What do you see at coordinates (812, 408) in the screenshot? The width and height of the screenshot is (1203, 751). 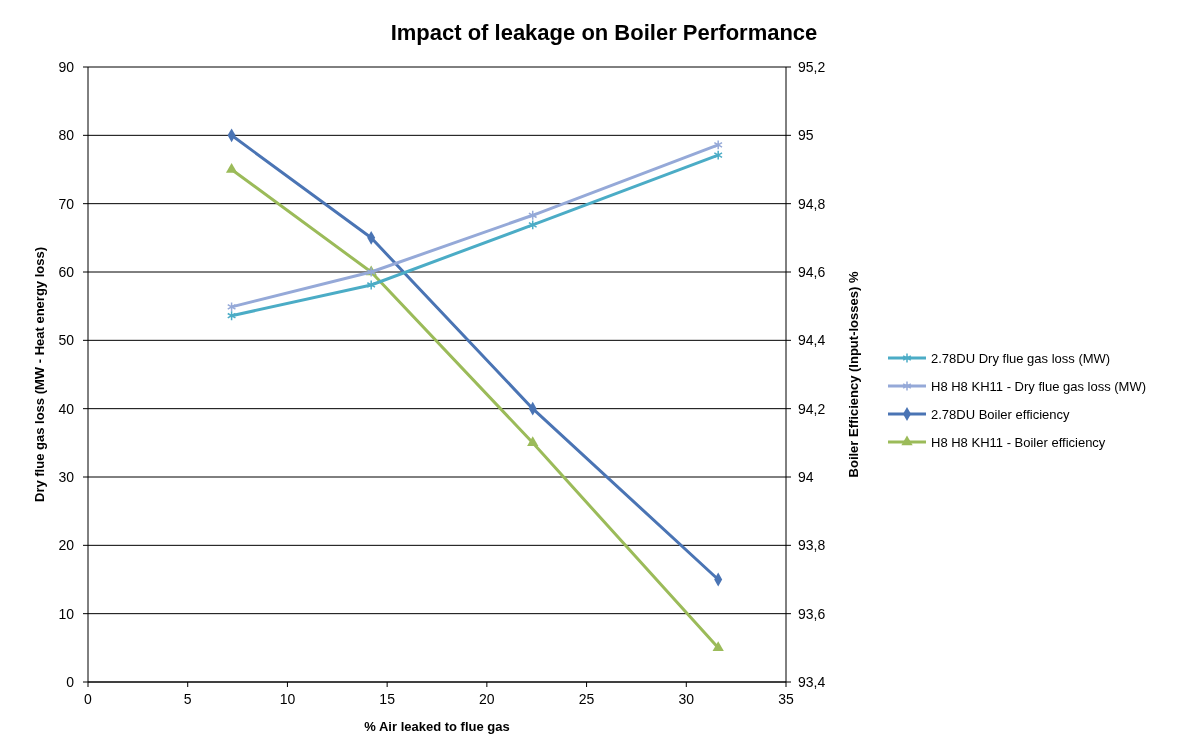 I see `y2-tick-label: 94,2` at bounding box center [812, 408].